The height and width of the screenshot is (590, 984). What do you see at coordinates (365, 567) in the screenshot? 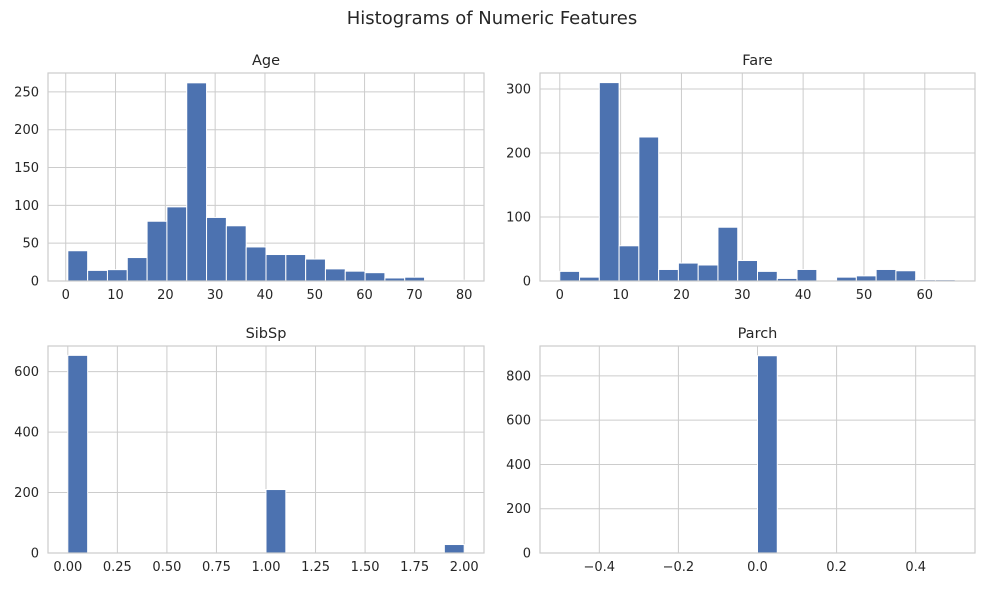
I see `x-tick-label: 1.50` at bounding box center [365, 567].